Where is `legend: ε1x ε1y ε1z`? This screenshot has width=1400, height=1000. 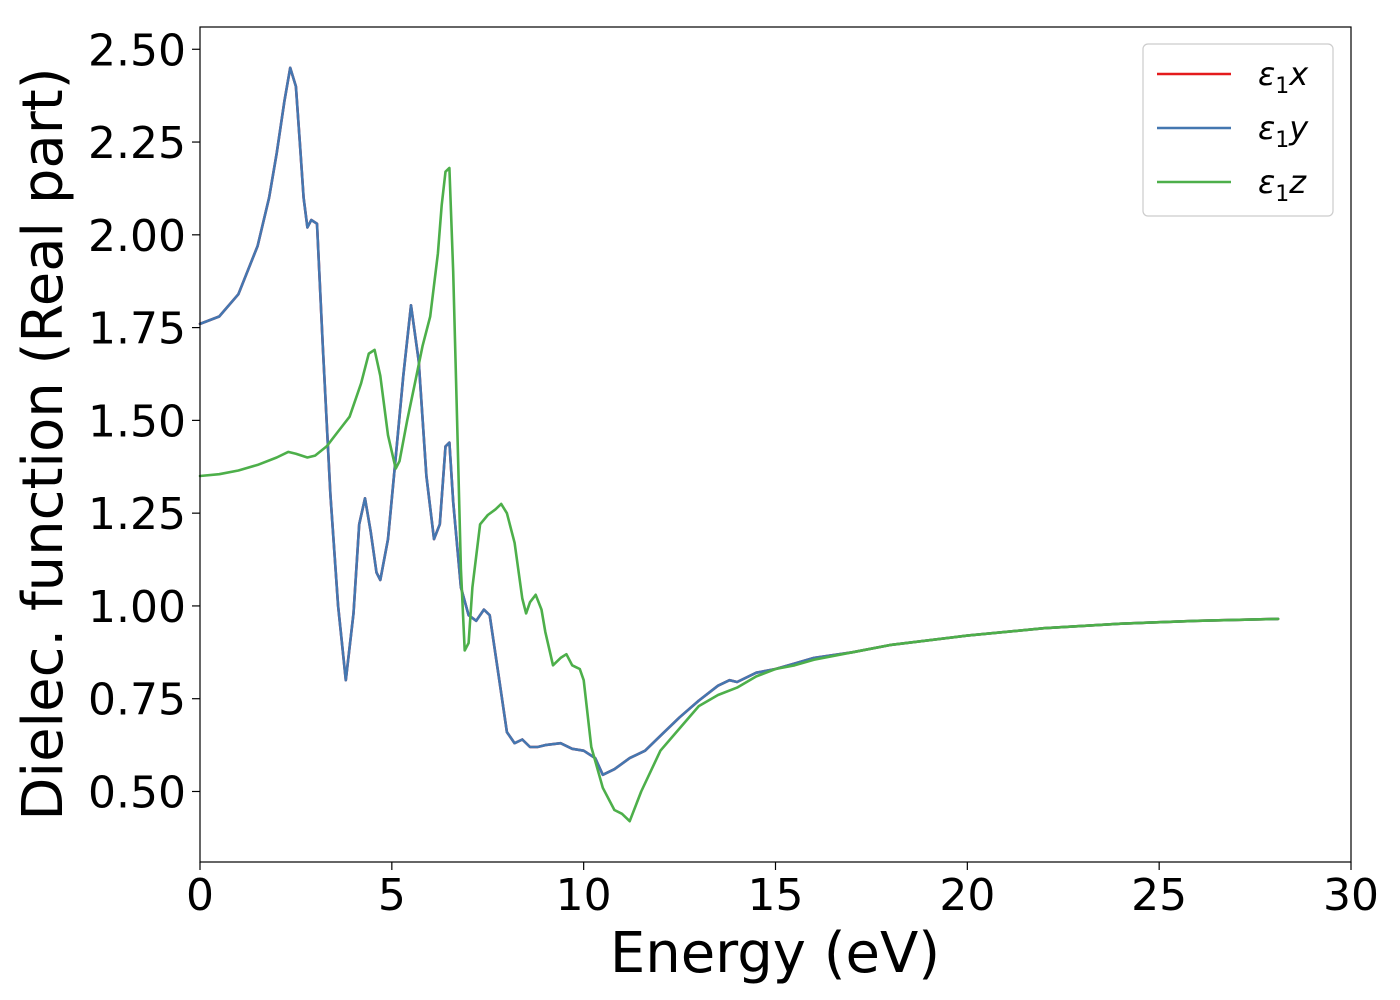 legend: ε1x ε1y ε1z is located at coordinates (1238, 130).